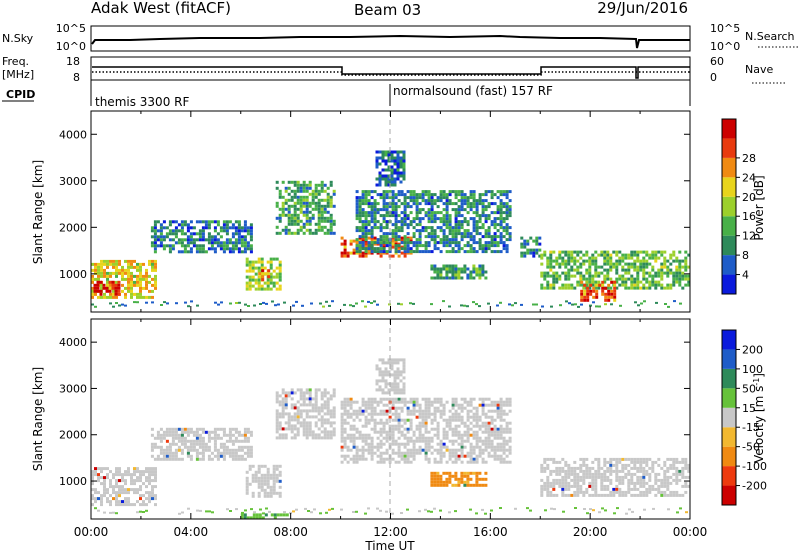 The width and height of the screenshot is (800, 554). Describe the element at coordinates (729, 340) in the screenshot. I see `colorbar-swatch` at that location.